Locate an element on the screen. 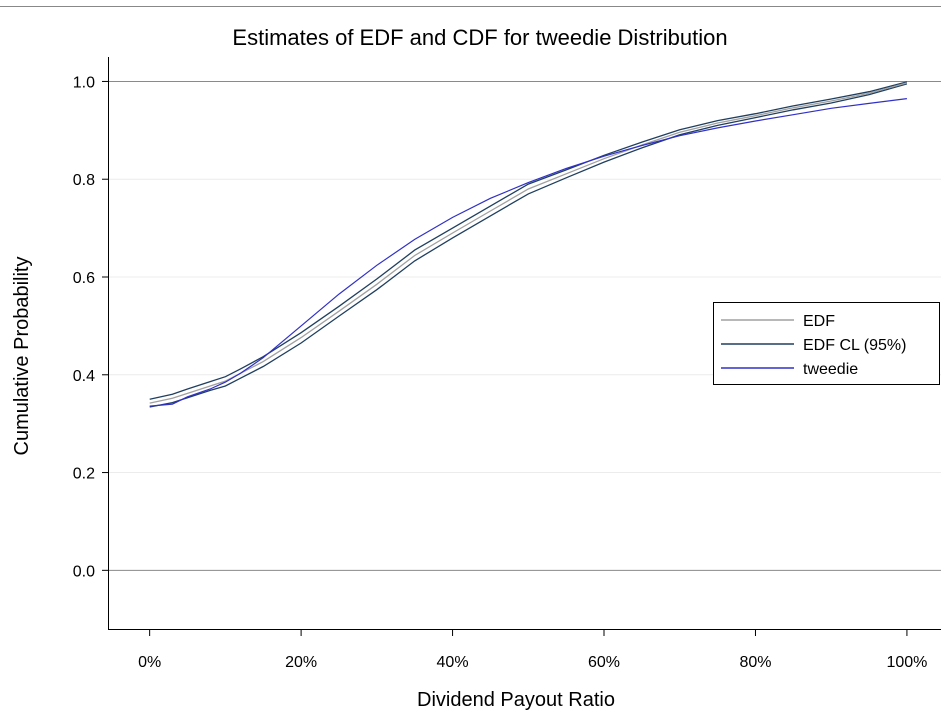 Image resolution: width=941 pixels, height=713 pixels. y-tick-label: 0.4 is located at coordinates (84, 376).